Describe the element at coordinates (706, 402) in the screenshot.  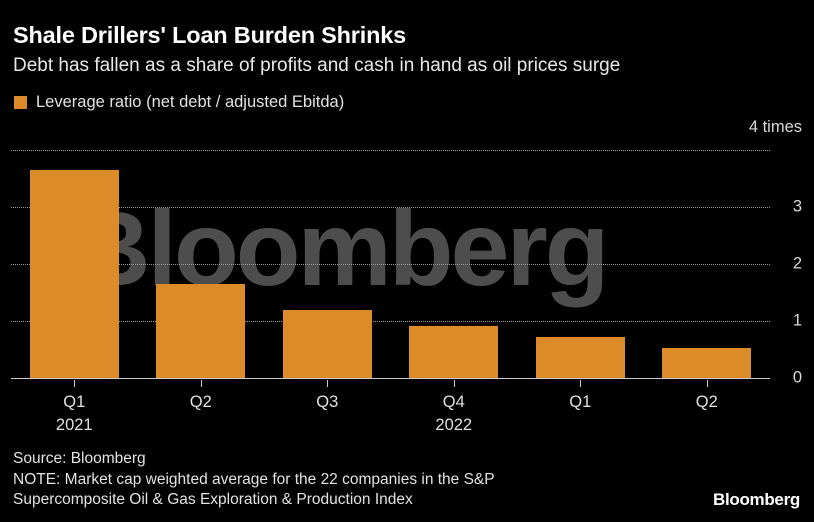
I see `x-axis-label-5: Q2` at that location.